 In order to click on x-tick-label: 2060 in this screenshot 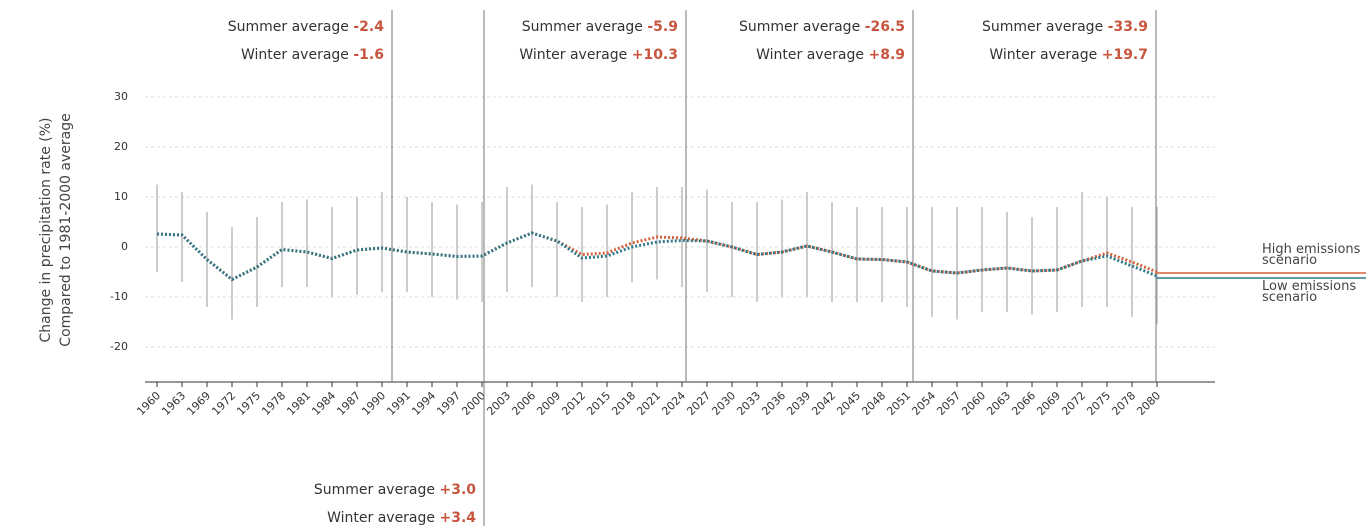, I will do `click(973, 403)`.